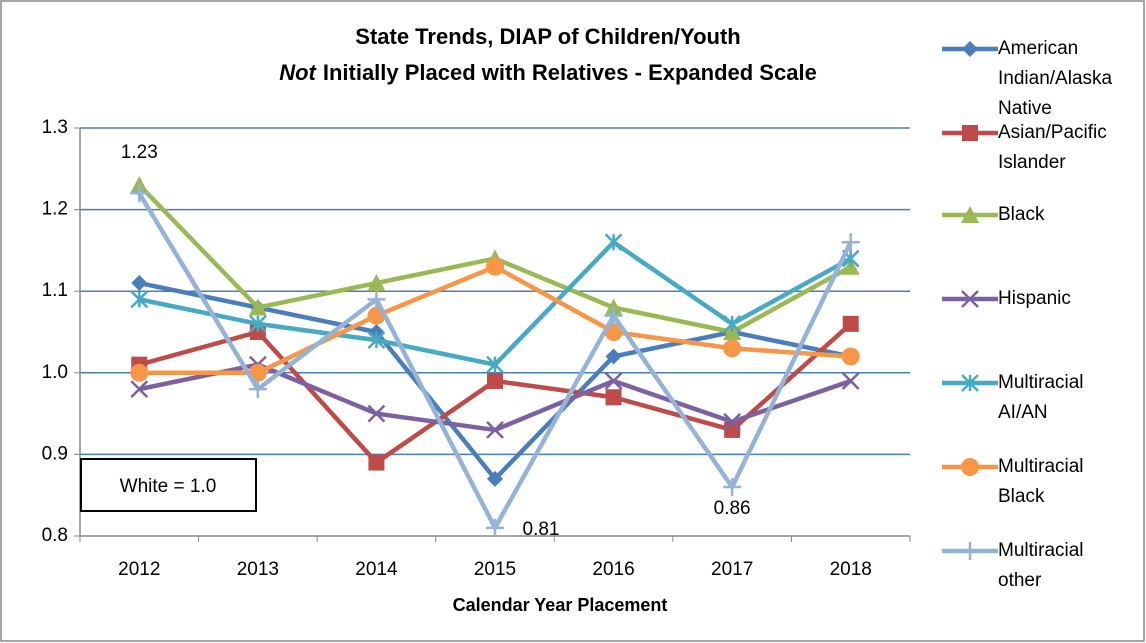 This screenshot has width=1146, height=643. What do you see at coordinates (55, 209) in the screenshot?
I see `y-tick-label: 1.2` at bounding box center [55, 209].